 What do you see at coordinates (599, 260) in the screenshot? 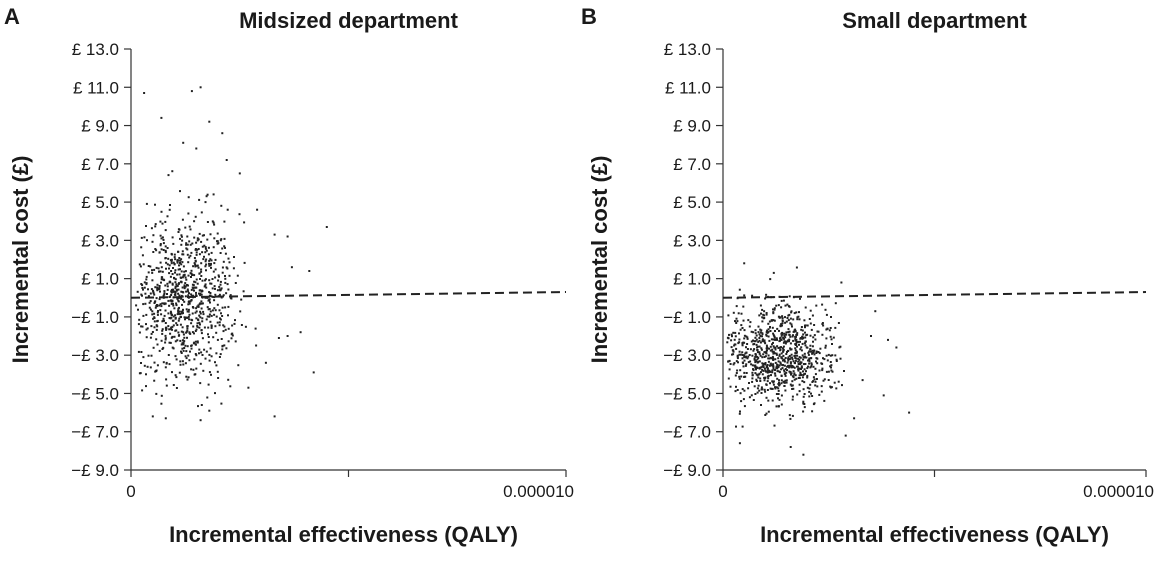
I see `y-axis-title: Incremental cost (£)` at bounding box center [599, 260].